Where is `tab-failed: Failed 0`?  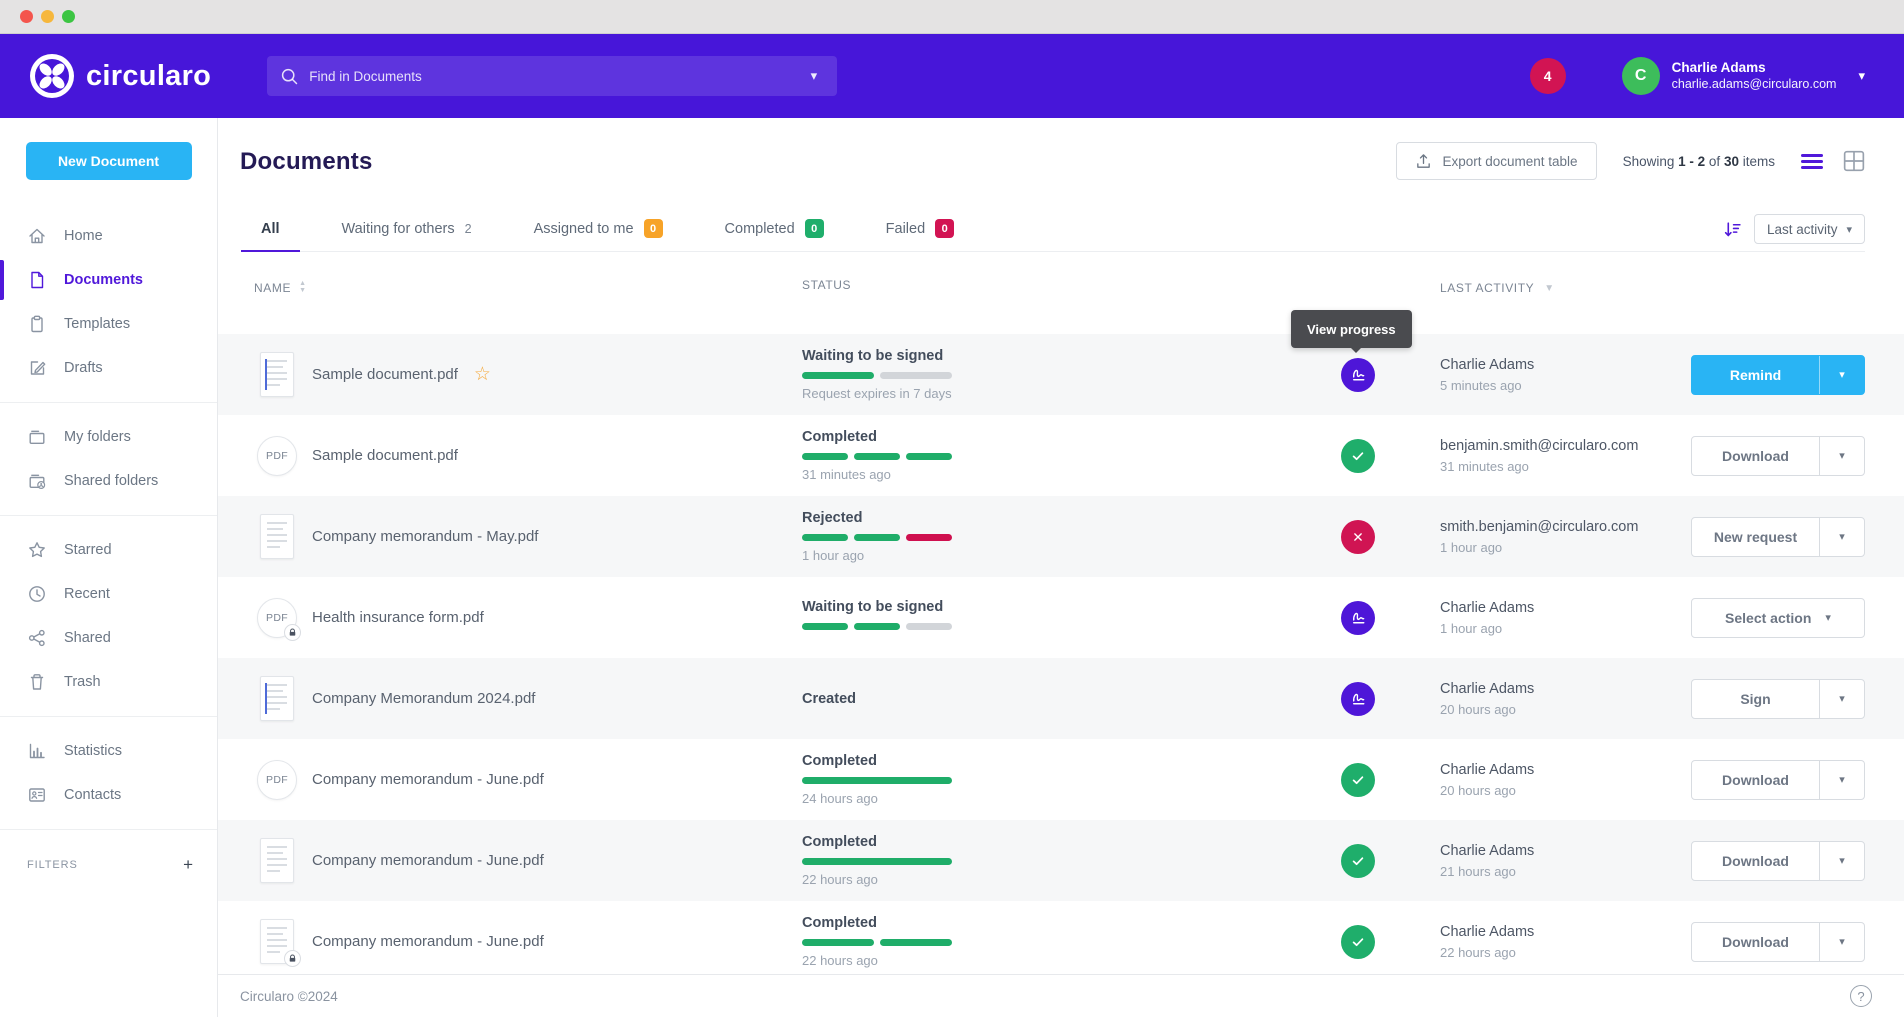
tab-failed: Failed 0 is located at coordinates (920, 228).